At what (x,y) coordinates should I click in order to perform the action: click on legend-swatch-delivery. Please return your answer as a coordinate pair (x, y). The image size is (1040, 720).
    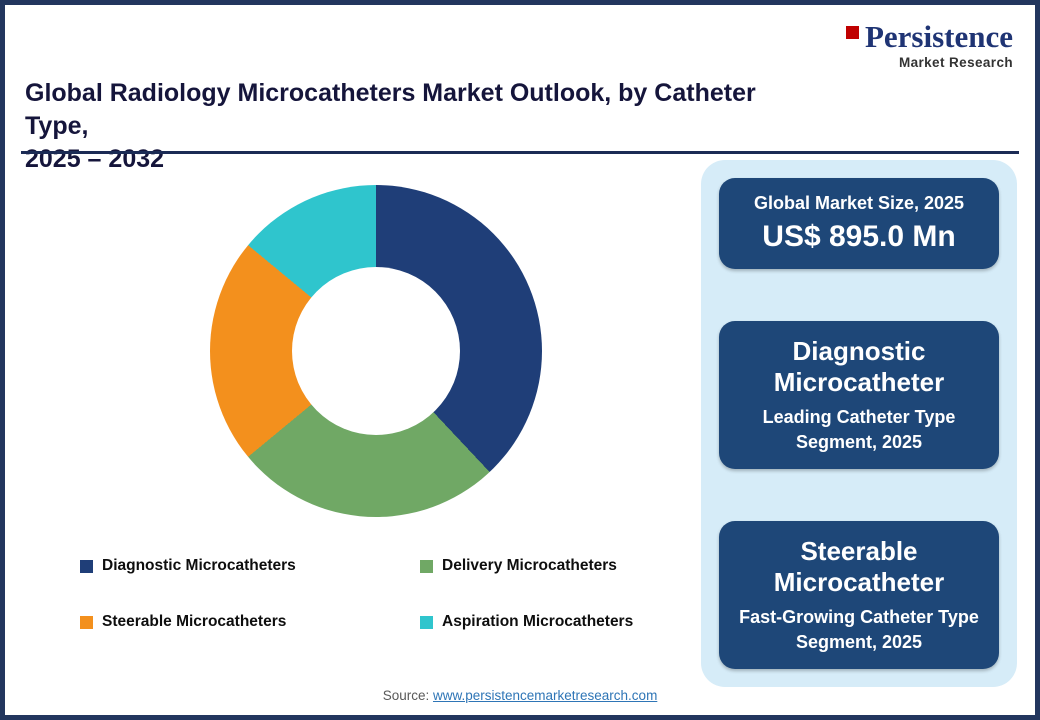
    Looking at the image, I should click on (426, 566).